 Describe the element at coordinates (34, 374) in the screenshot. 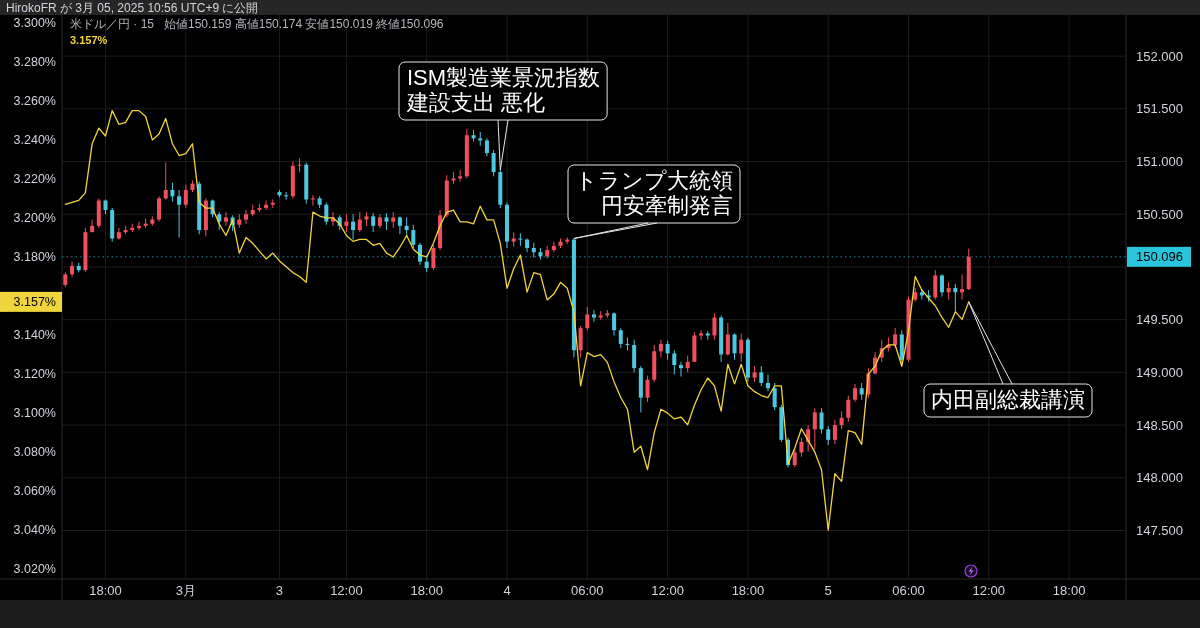

I see `y2-tick-label: 3.120%` at that location.